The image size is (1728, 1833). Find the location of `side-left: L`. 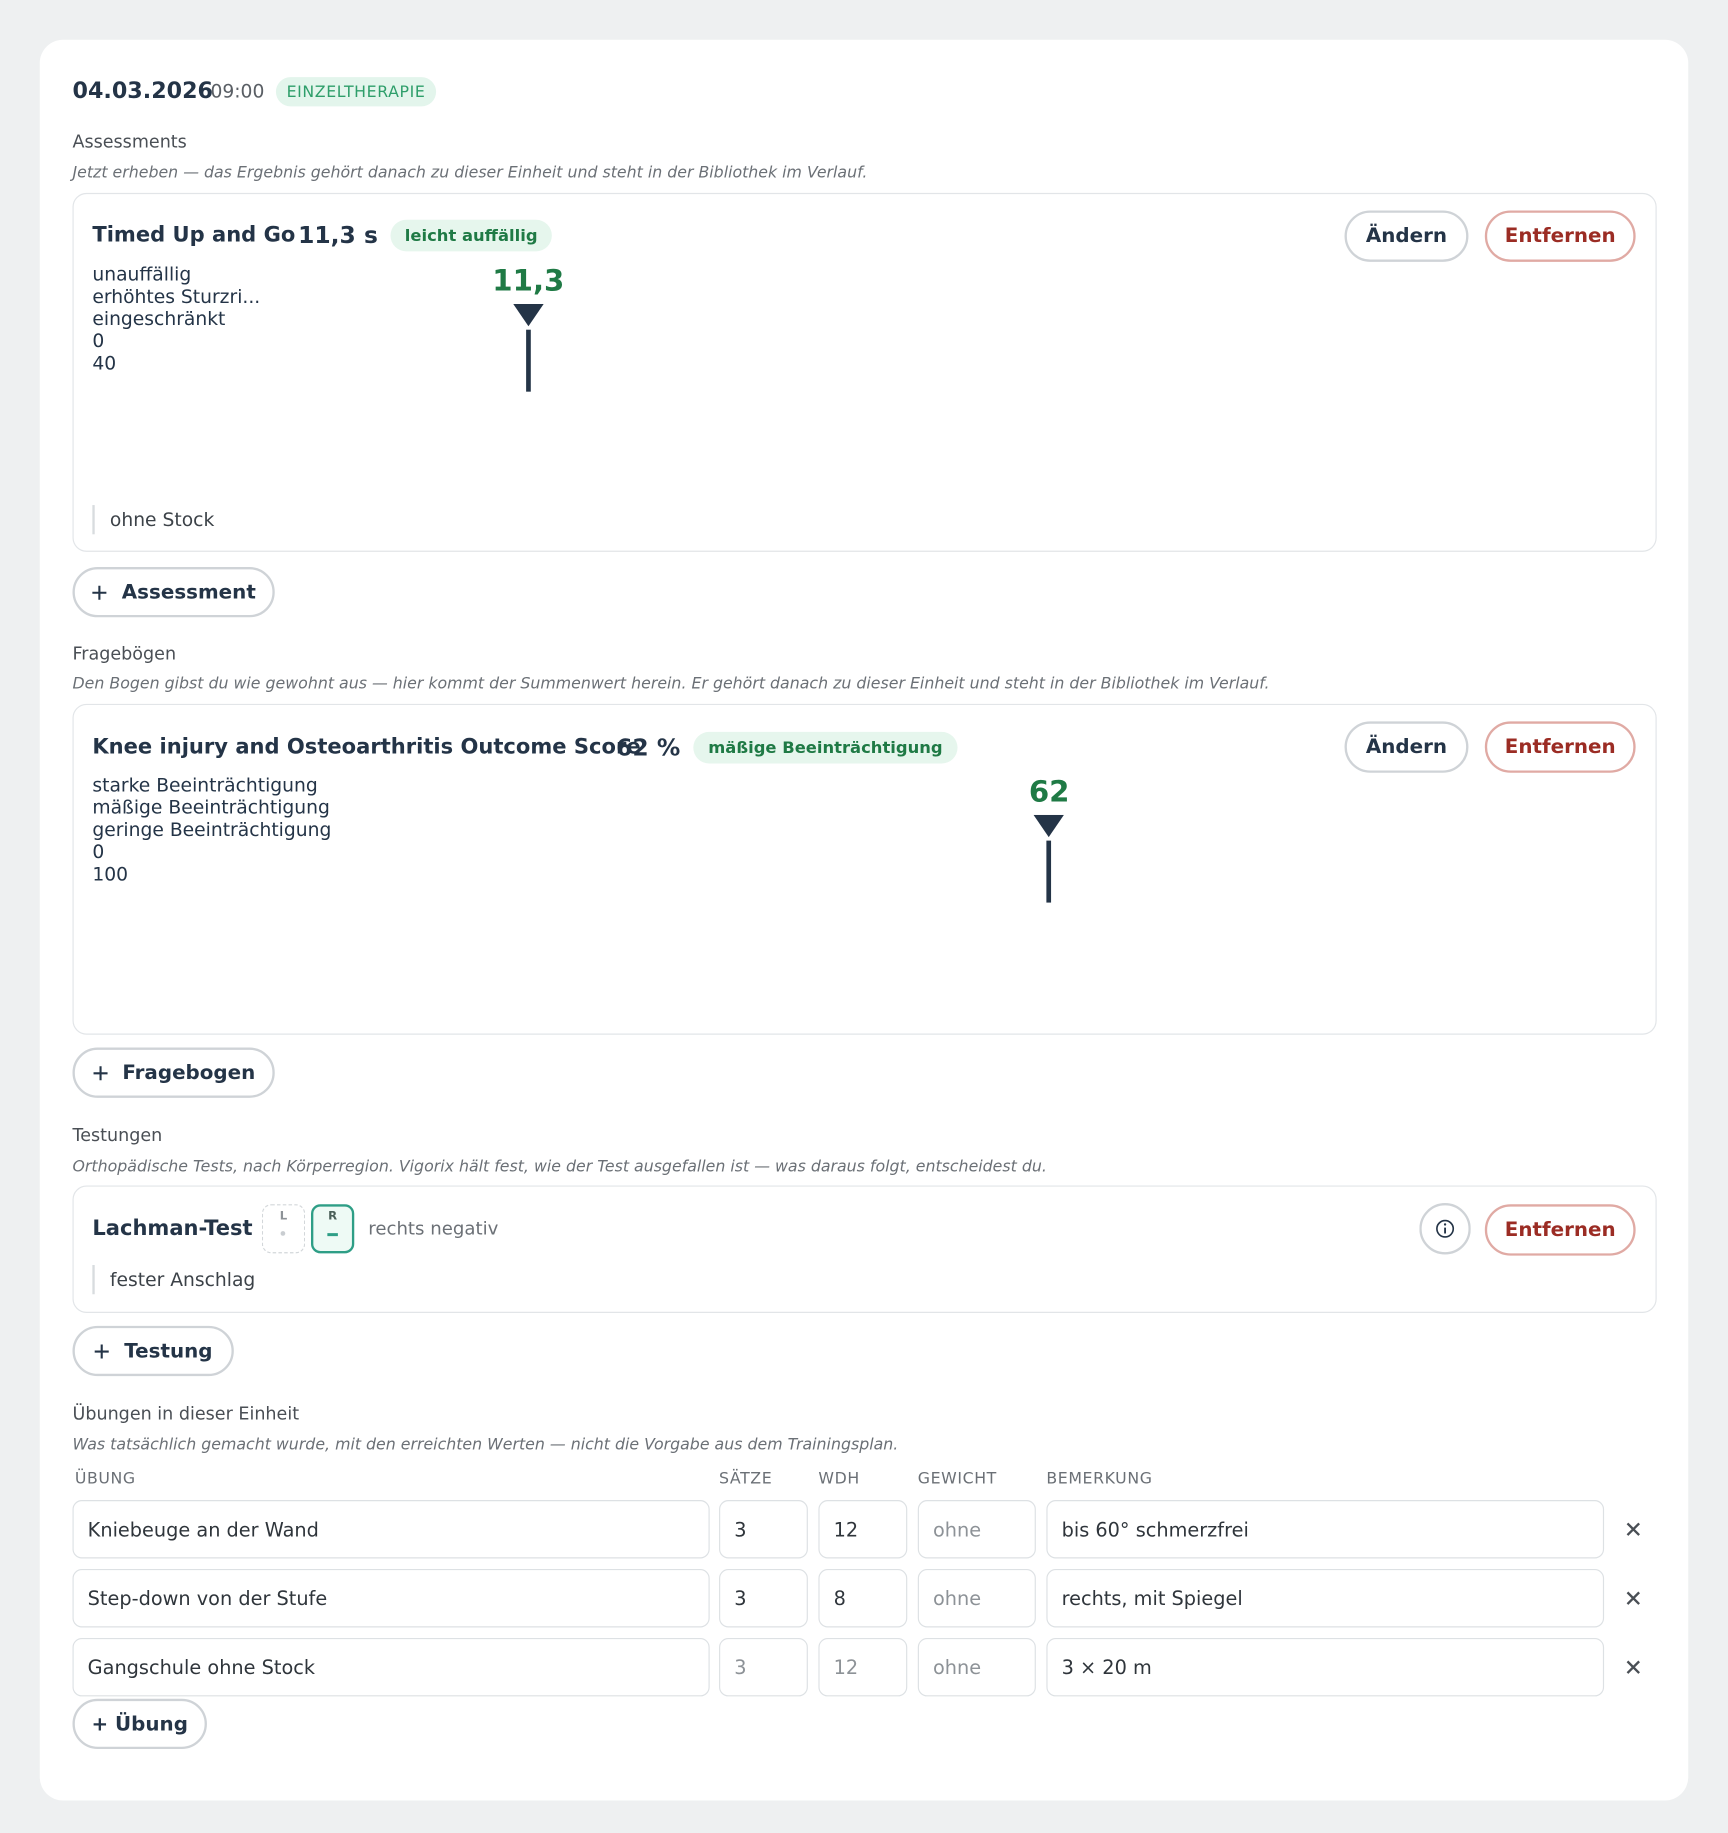

side-left: L is located at coordinates (283, 1229).